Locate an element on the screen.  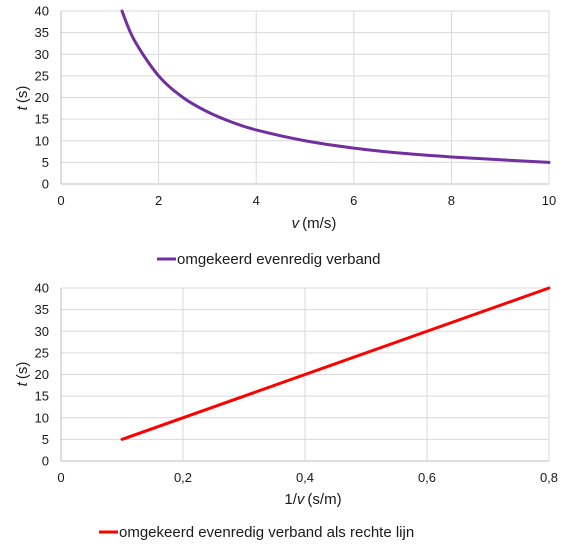
chart-1-legend-label: omgekeerd evenredig verband is located at coordinates (278, 259).